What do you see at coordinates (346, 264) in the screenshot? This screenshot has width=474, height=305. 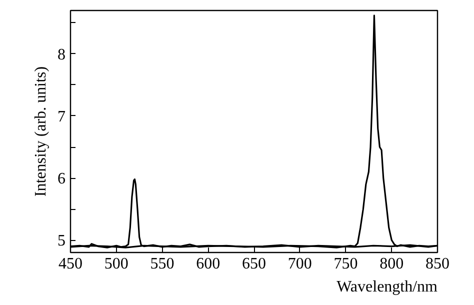 I see `x-tick-label: 750` at bounding box center [346, 264].